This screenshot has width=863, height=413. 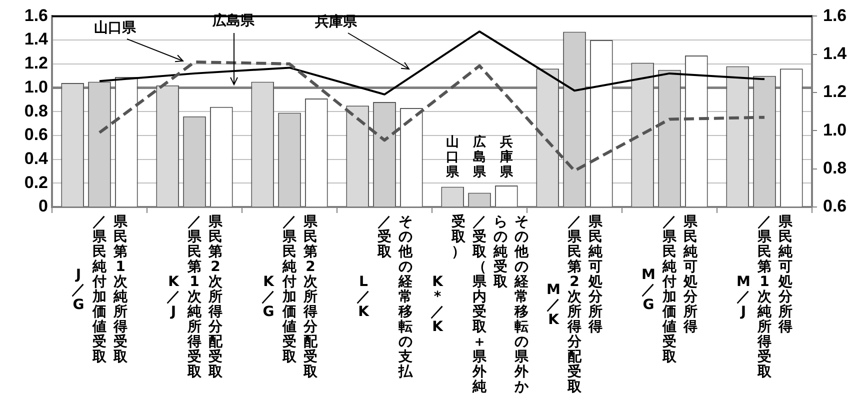 I want to click on y-tick-label: 1.6, so click(x=36, y=15).